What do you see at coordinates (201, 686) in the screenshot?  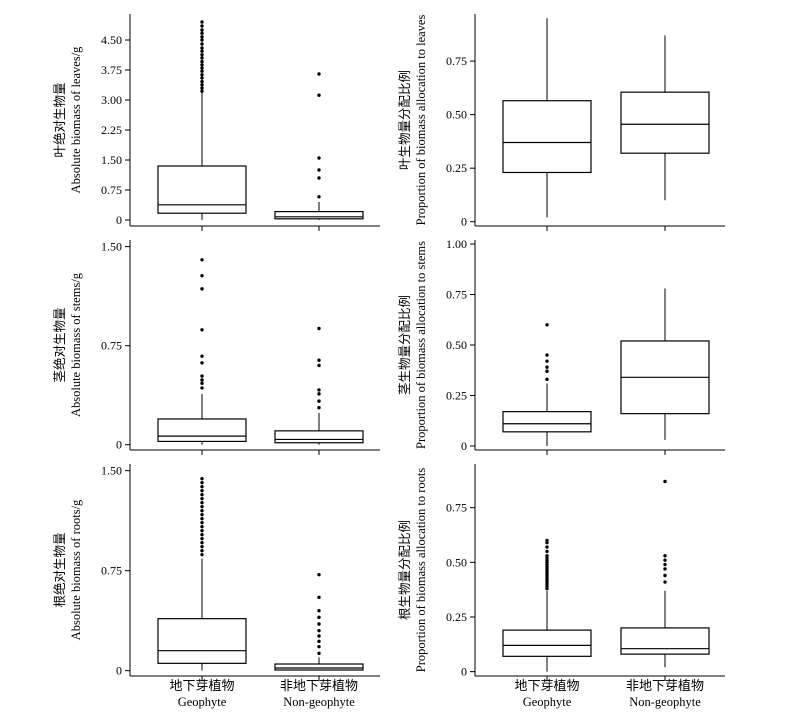 I see `x-category-cn-0-left: 地下芽植物` at bounding box center [201, 686].